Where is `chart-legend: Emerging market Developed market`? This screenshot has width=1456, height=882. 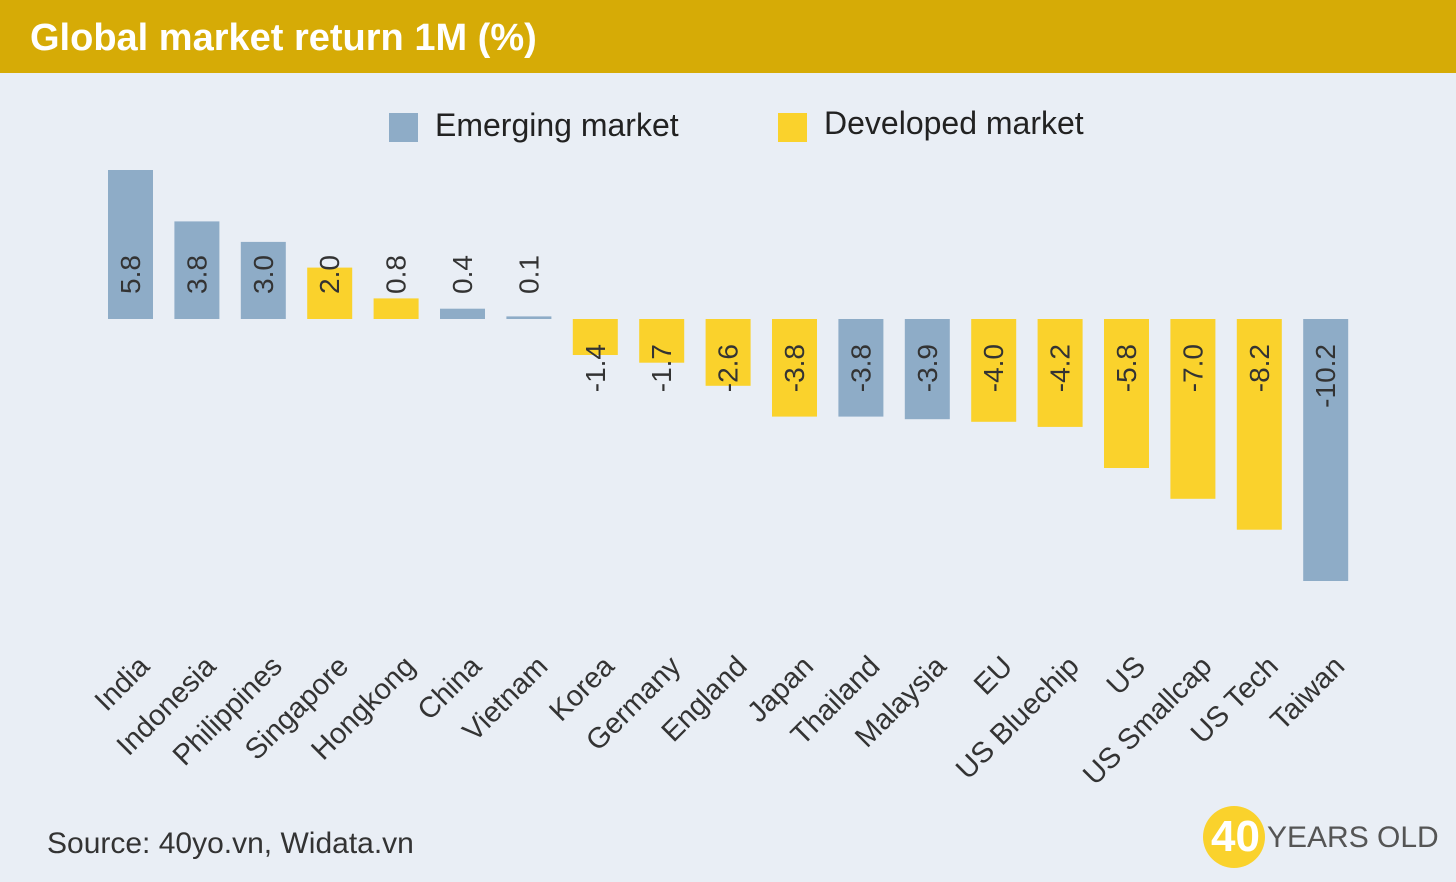 chart-legend: Emerging market Developed market is located at coordinates (736, 124).